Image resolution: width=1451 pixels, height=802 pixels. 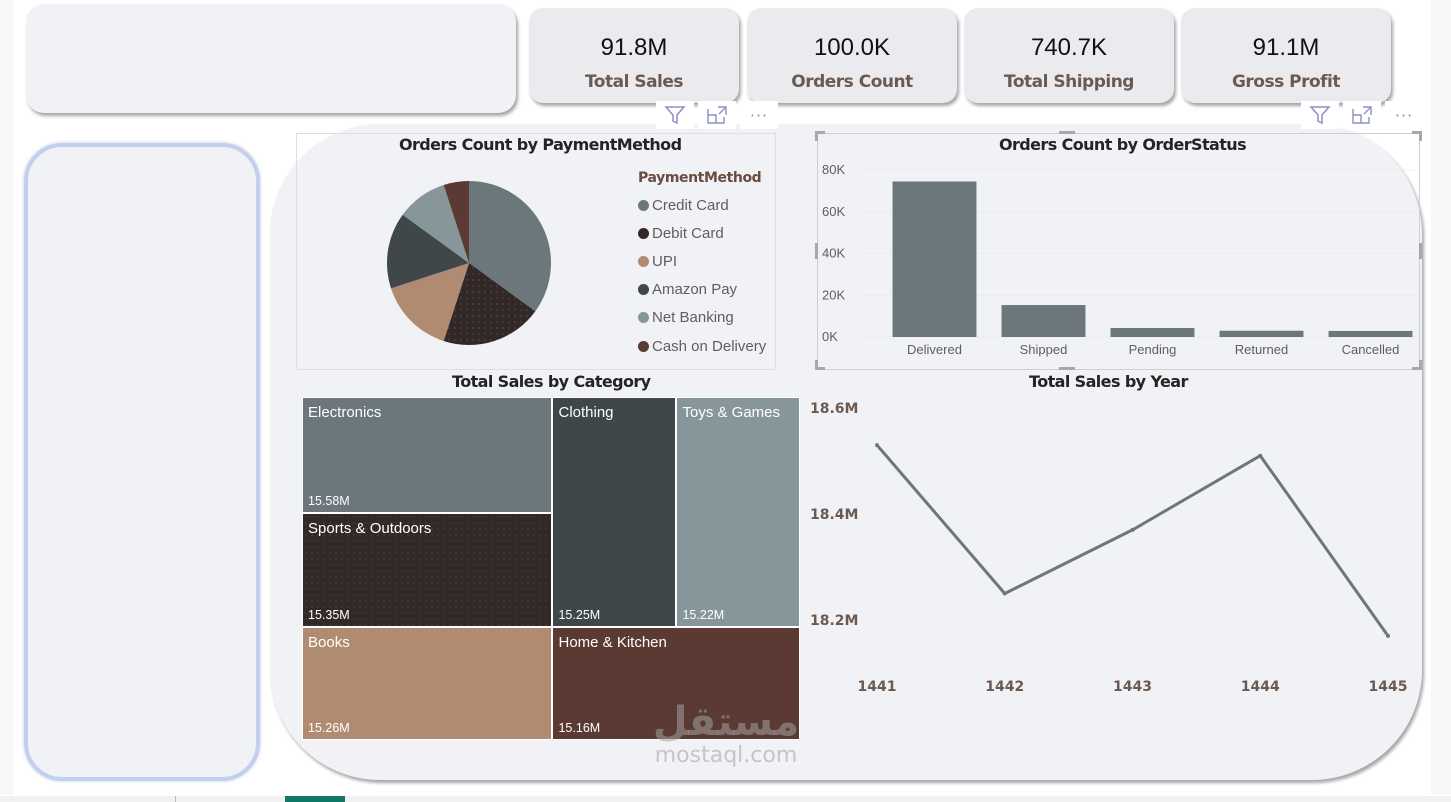 I want to click on tile-label: Electronics, so click(x=345, y=412).